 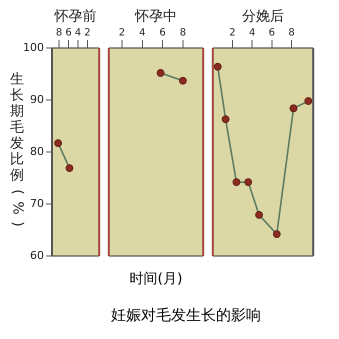 I want to click on text: 妊娠对毛发生长的影响, so click(x=186, y=315).